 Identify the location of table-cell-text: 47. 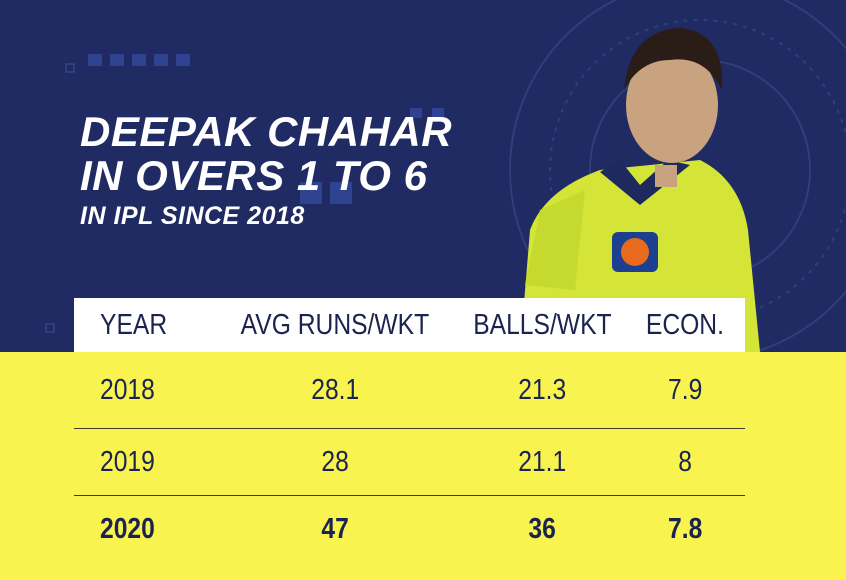
(335, 528).